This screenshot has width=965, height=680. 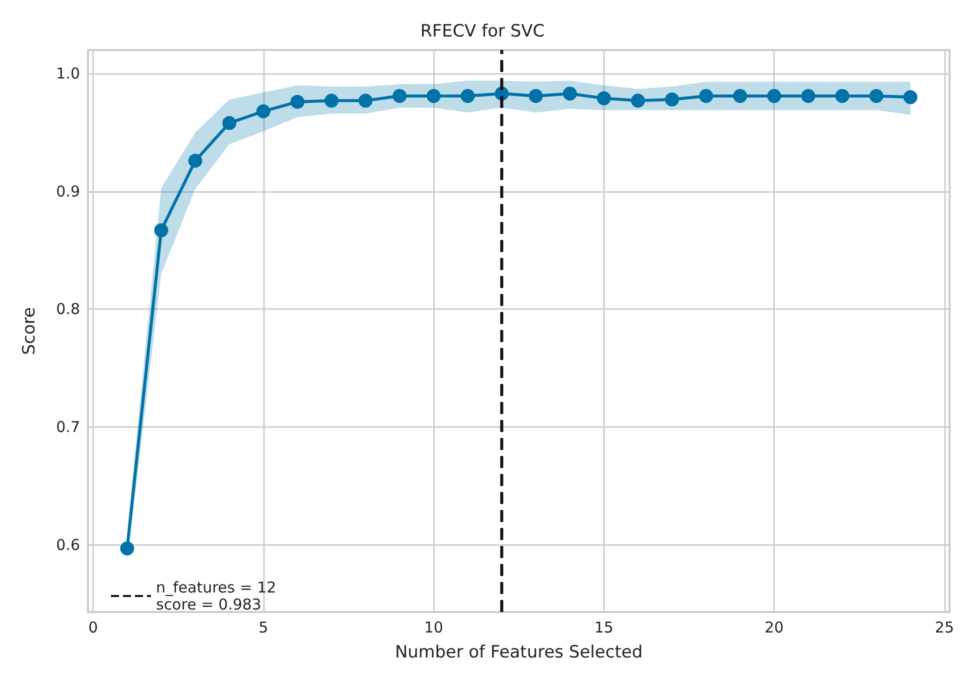 I want to click on y-axis-title: Score, so click(x=30, y=331).